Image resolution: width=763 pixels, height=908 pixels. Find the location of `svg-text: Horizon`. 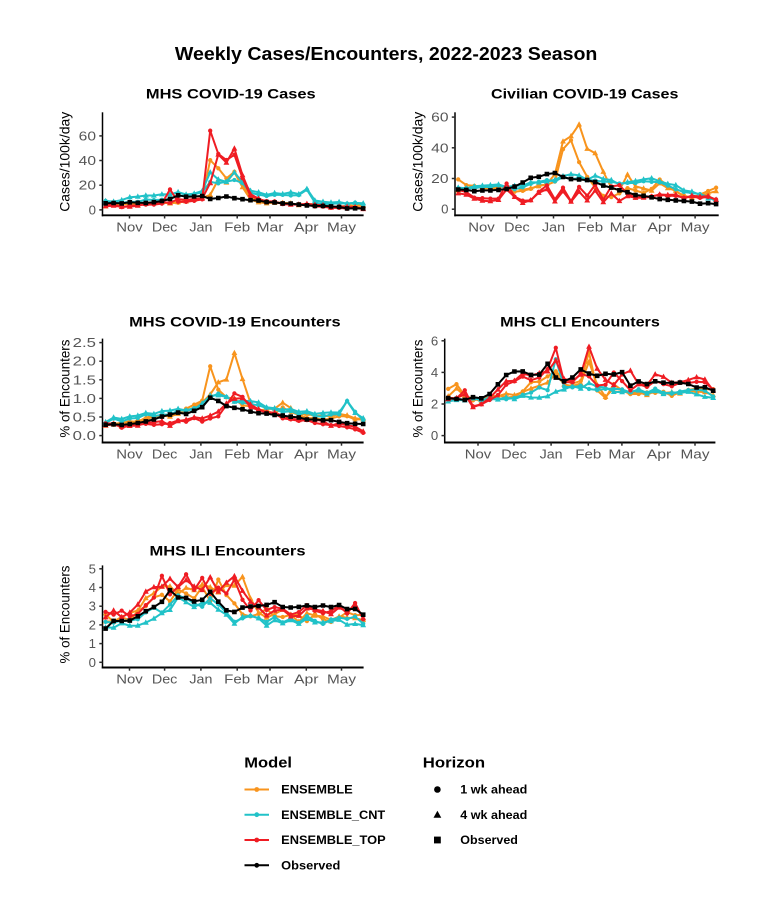

svg-text: Horizon is located at coordinates (454, 763).